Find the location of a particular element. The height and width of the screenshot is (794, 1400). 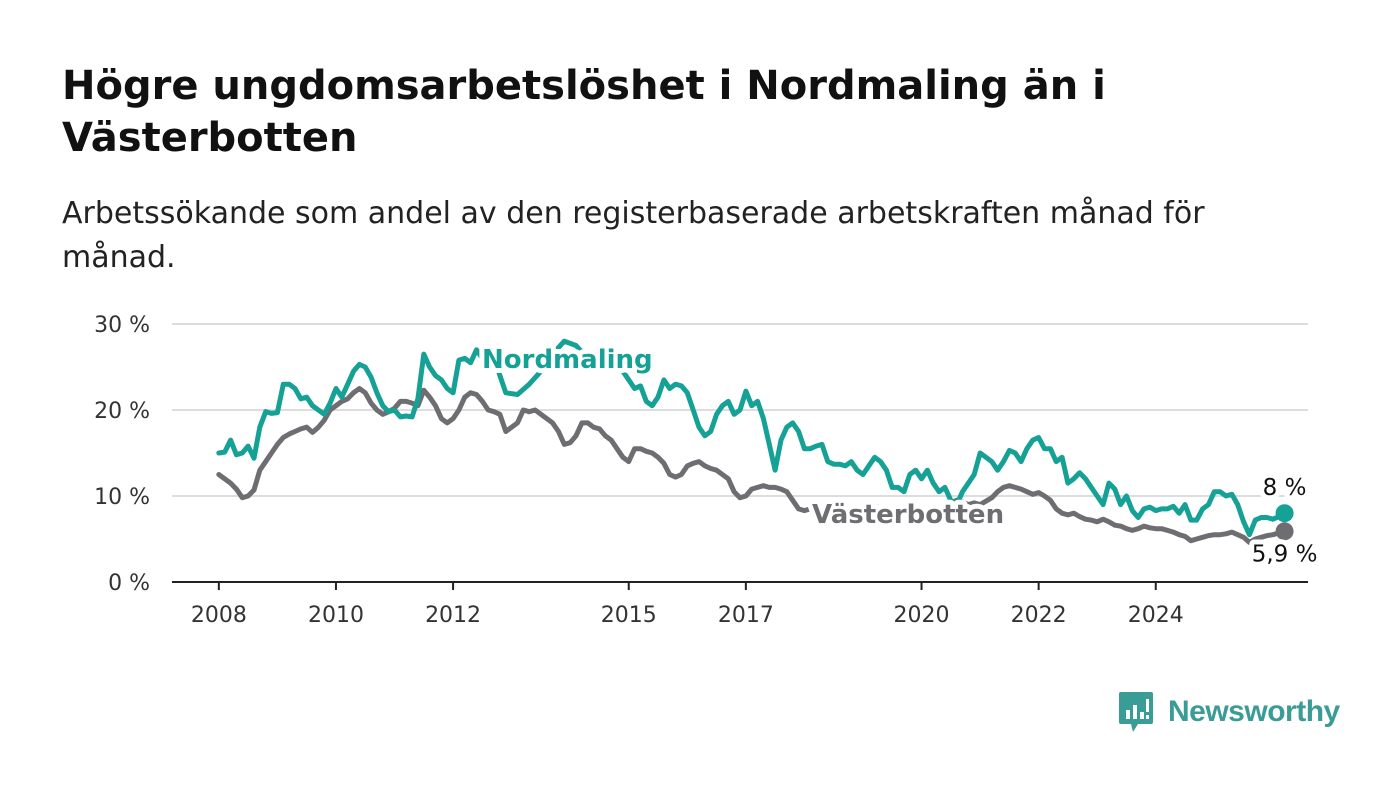

series-label-nordmaling-halo: Nordmaling is located at coordinates (567, 360).